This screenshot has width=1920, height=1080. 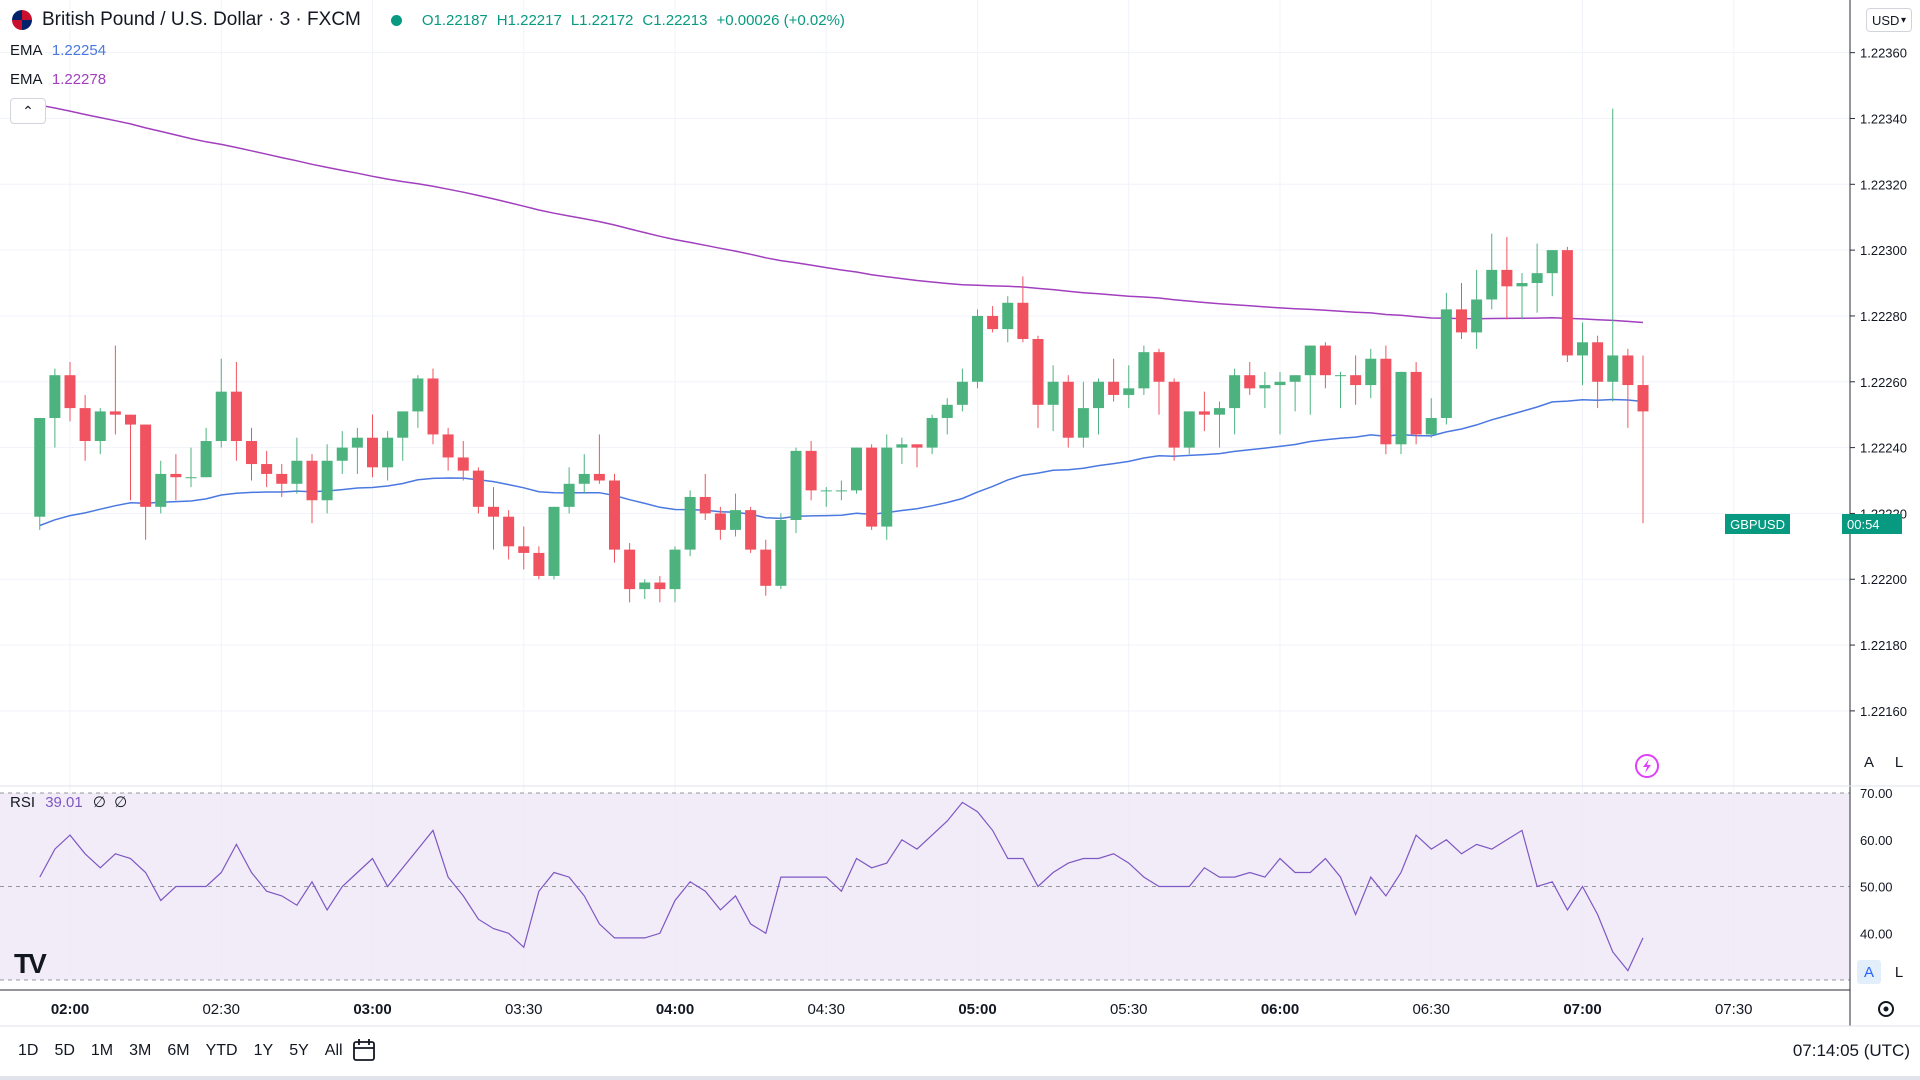 What do you see at coordinates (454, 20) in the screenshot?
I see `open-value: O1.22187` at bounding box center [454, 20].